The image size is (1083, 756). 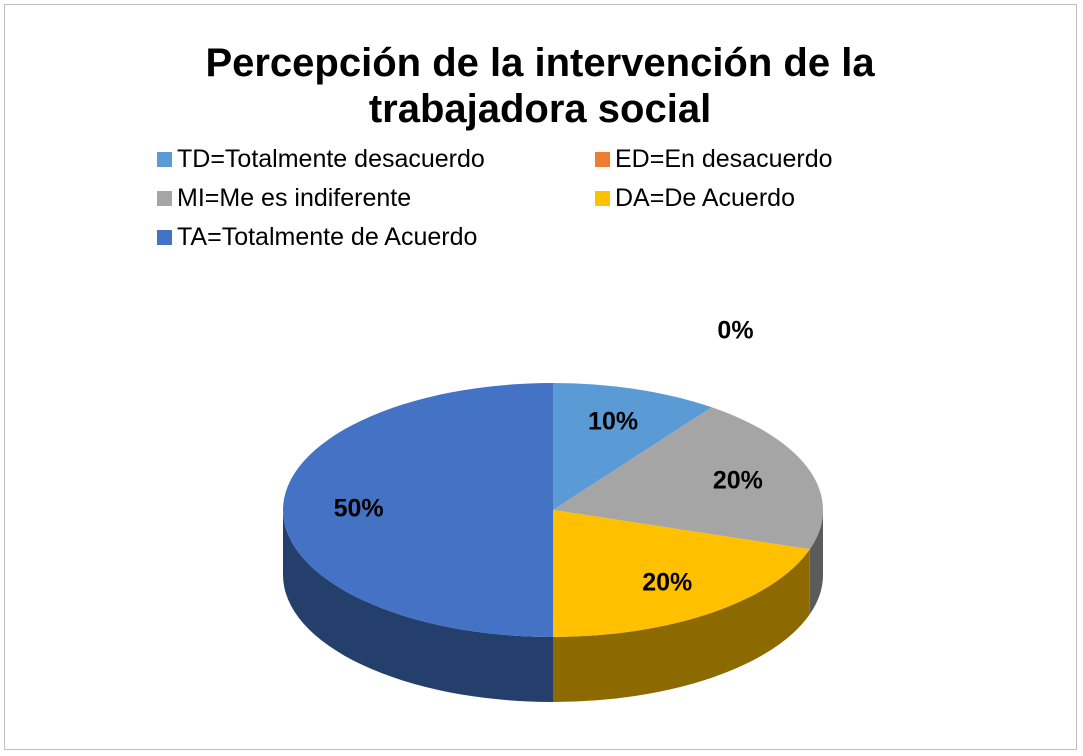 I want to click on legend-item: DA=De Acuerdo, so click(x=695, y=198).